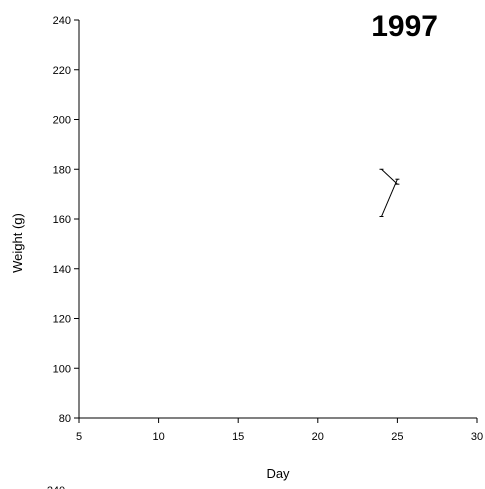 This screenshot has width=485, height=489. I want to click on series-layer, so click(389, 193).